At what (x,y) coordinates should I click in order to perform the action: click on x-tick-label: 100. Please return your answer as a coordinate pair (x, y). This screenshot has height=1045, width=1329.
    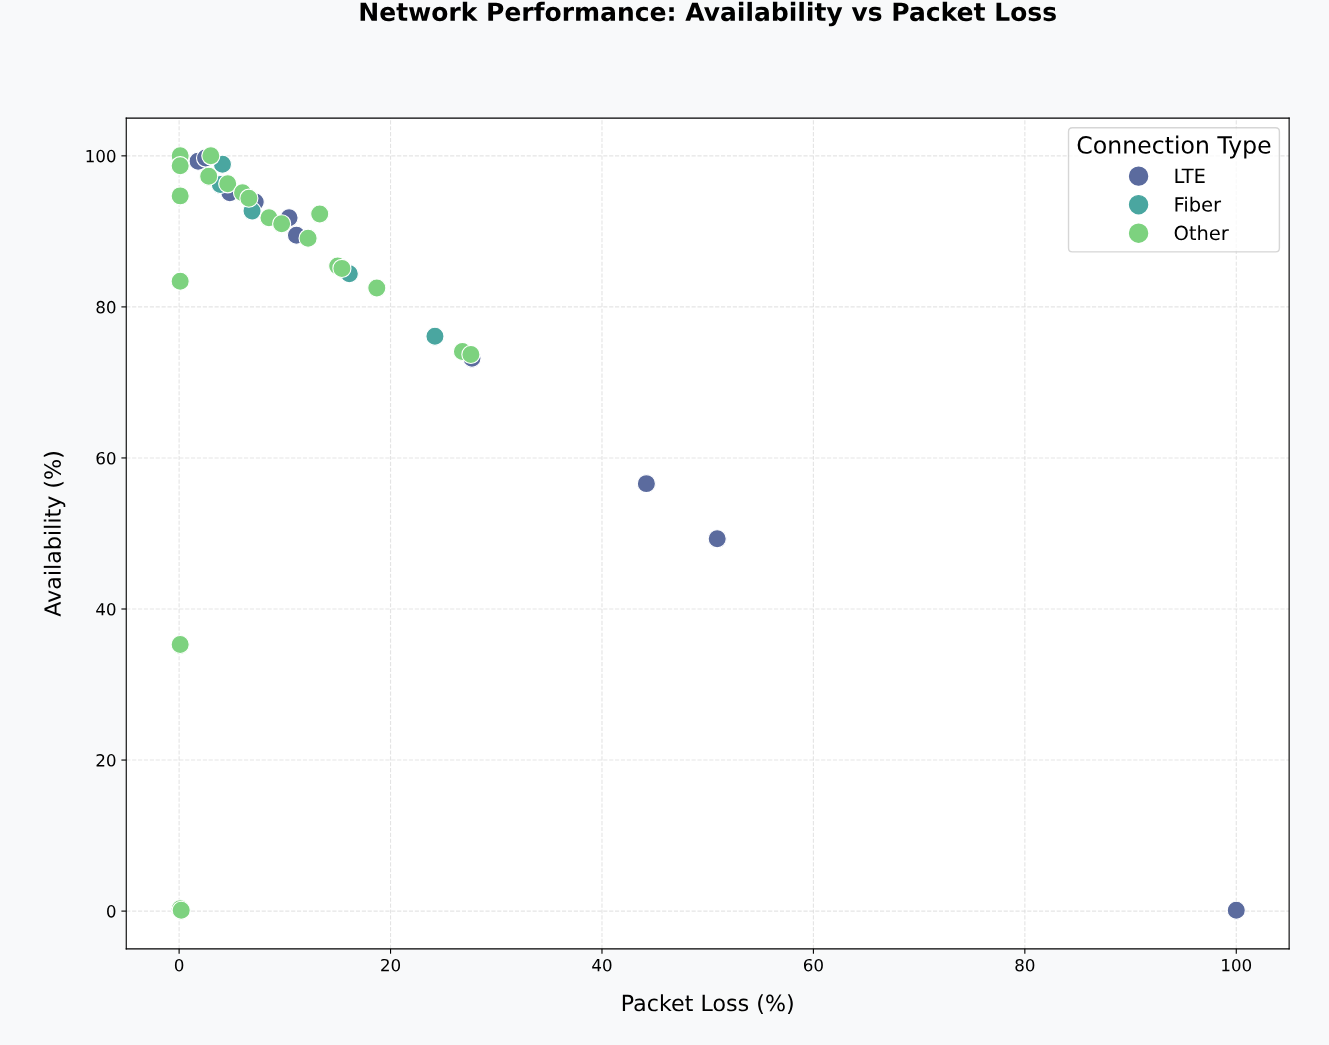
    Looking at the image, I should click on (1237, 965).